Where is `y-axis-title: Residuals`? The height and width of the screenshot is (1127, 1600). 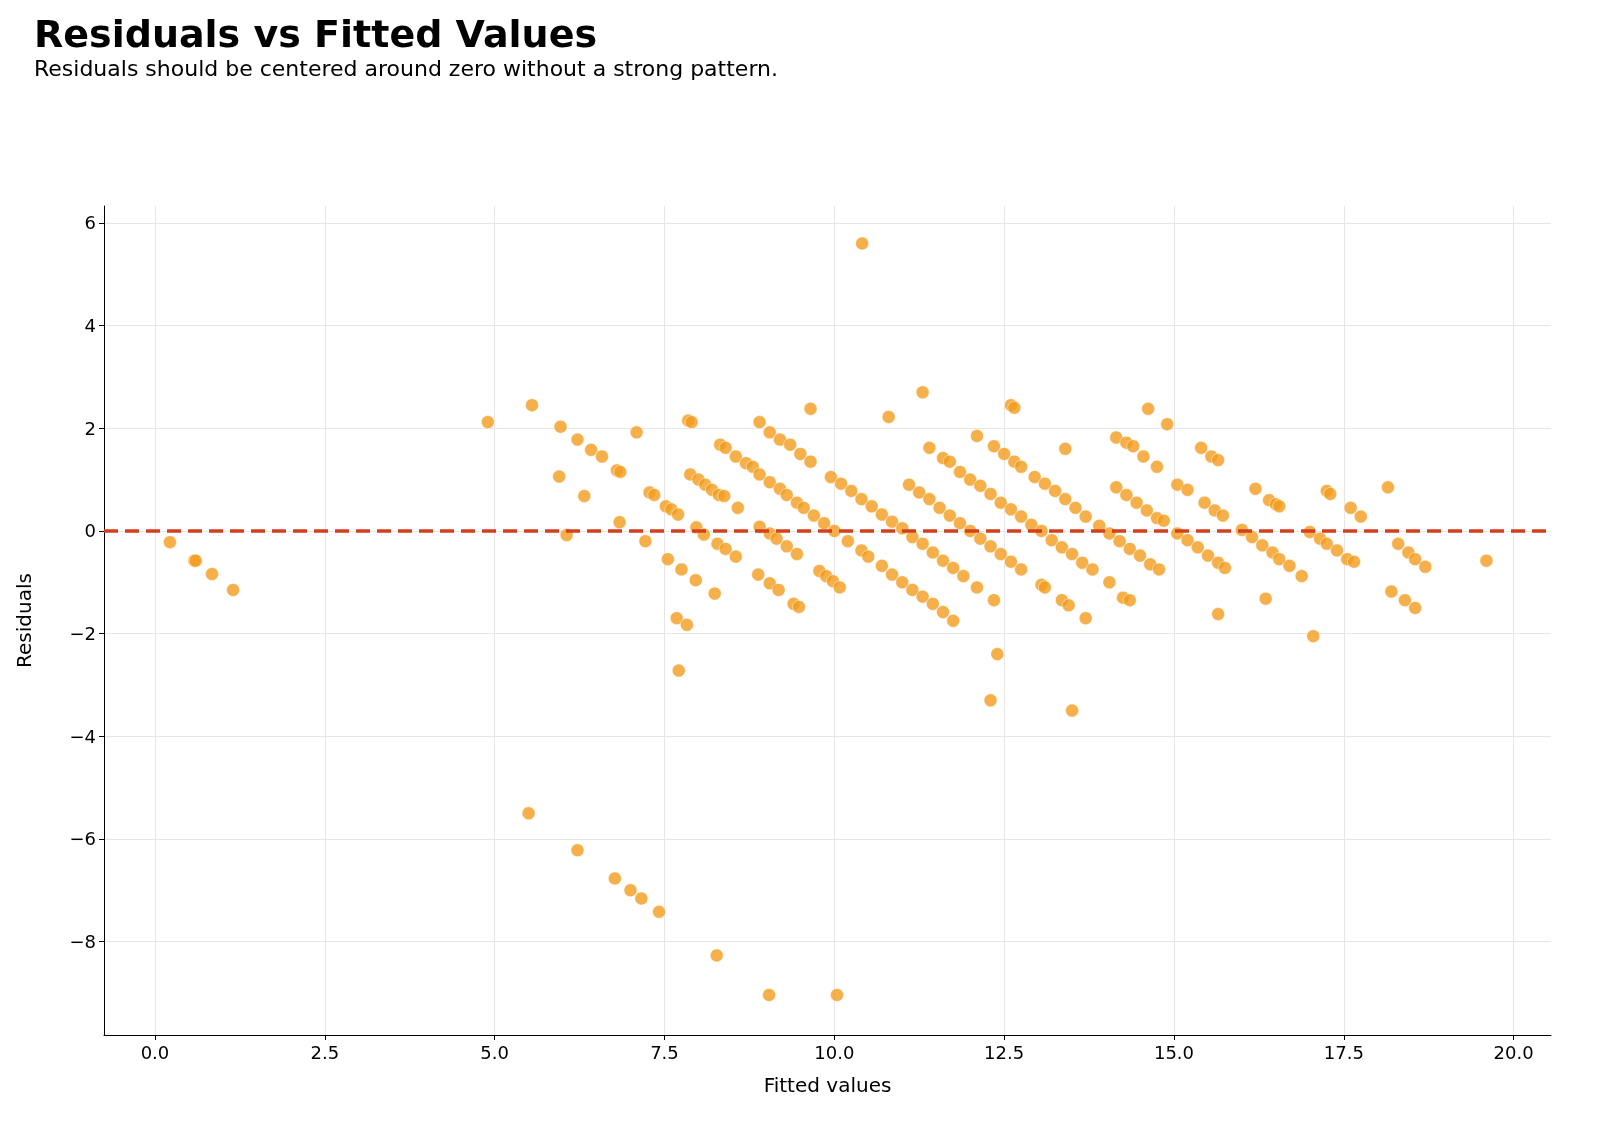 y-axis-title: Residuals is located at coordinates (24, 620).